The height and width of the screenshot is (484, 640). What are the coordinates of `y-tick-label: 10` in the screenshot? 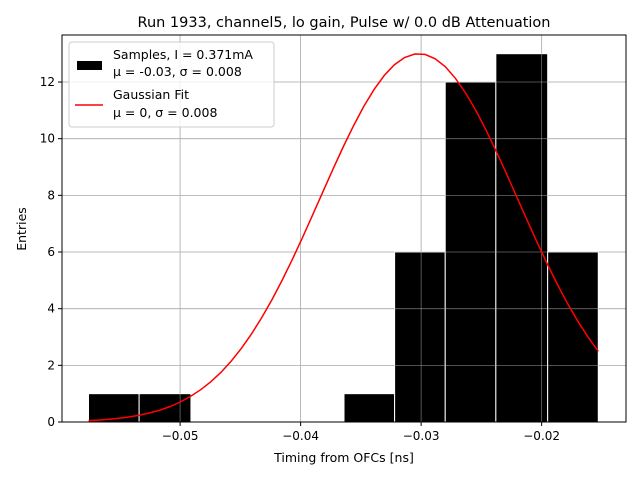 It's located at (47, 139).